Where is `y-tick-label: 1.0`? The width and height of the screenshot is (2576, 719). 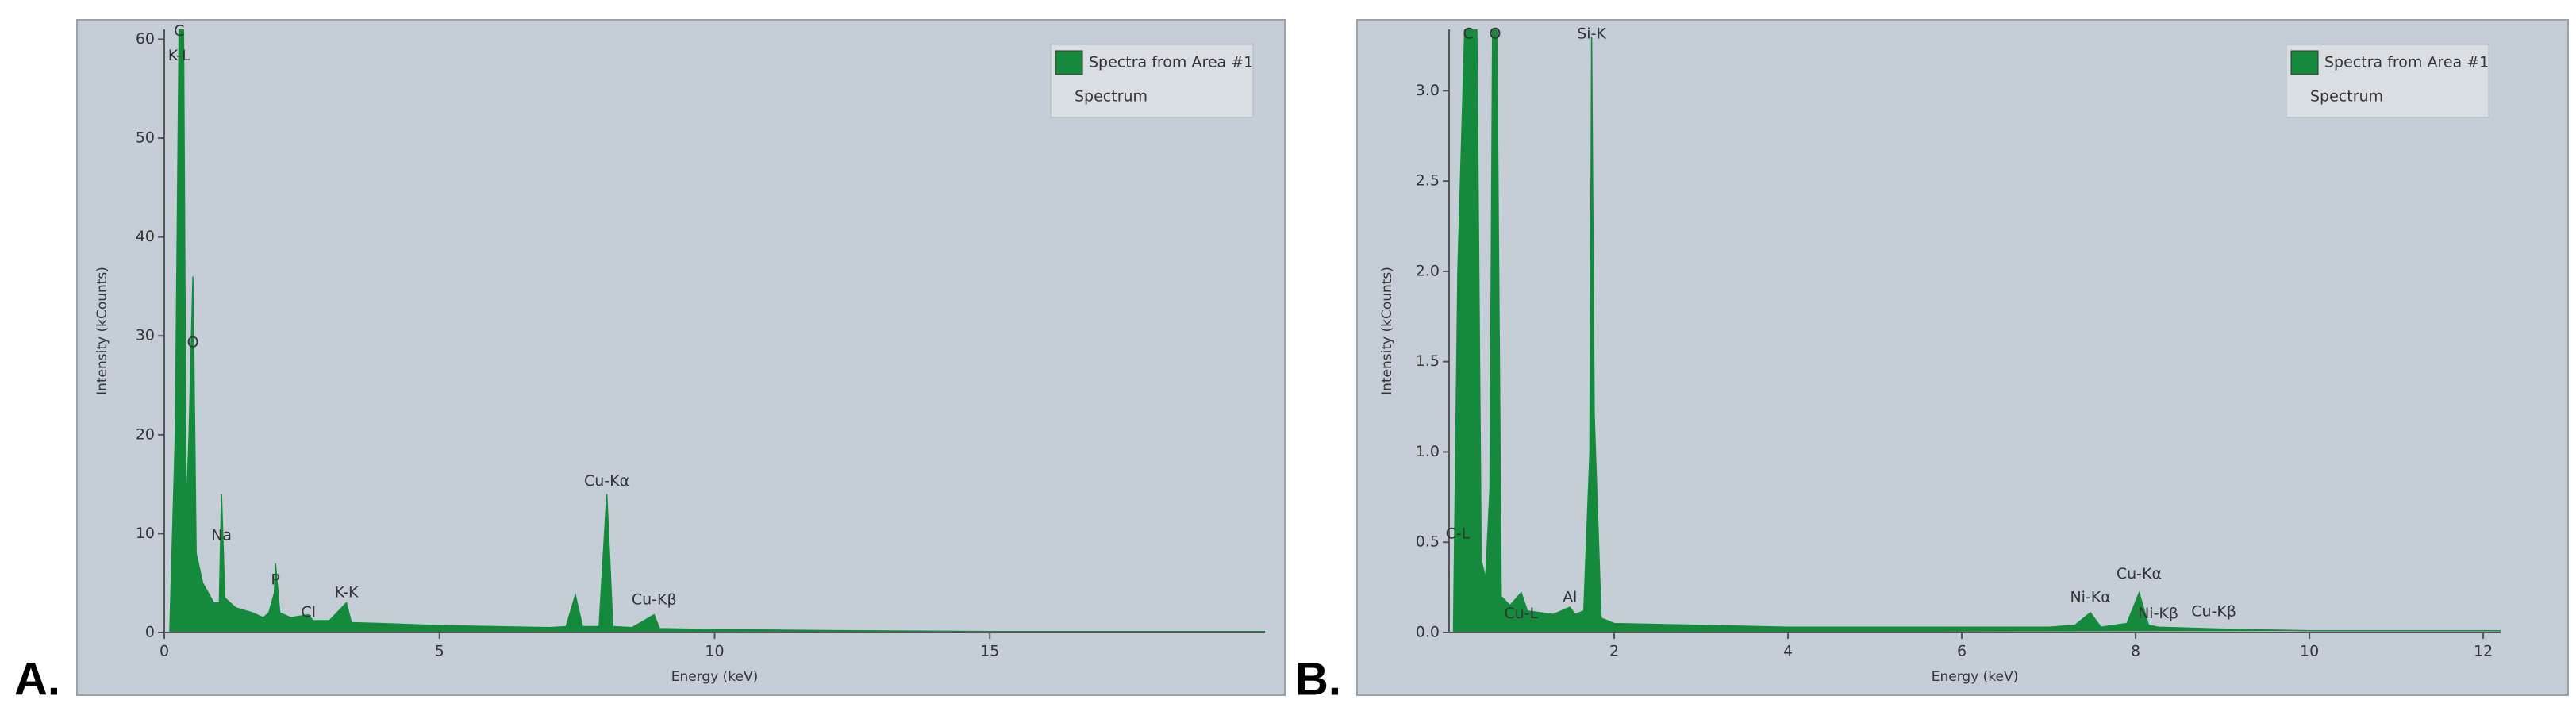
y-tick-label: 1.0 is located at coordinates (1428, 451).